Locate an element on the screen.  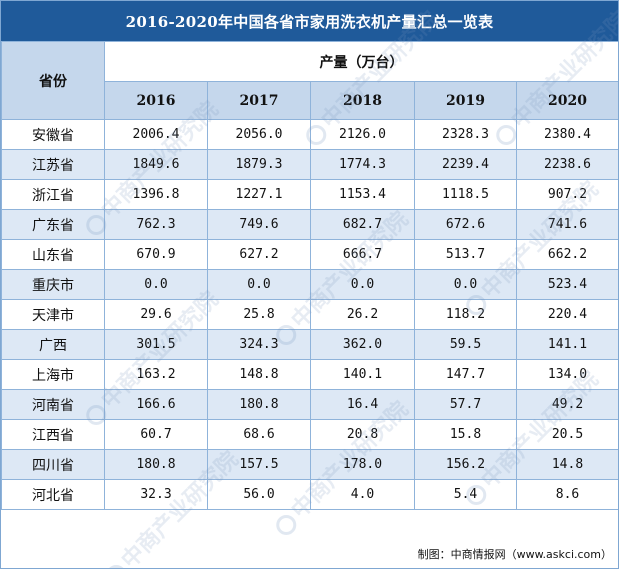
province-cell: 河南省 is located at coordinates (53, 404).